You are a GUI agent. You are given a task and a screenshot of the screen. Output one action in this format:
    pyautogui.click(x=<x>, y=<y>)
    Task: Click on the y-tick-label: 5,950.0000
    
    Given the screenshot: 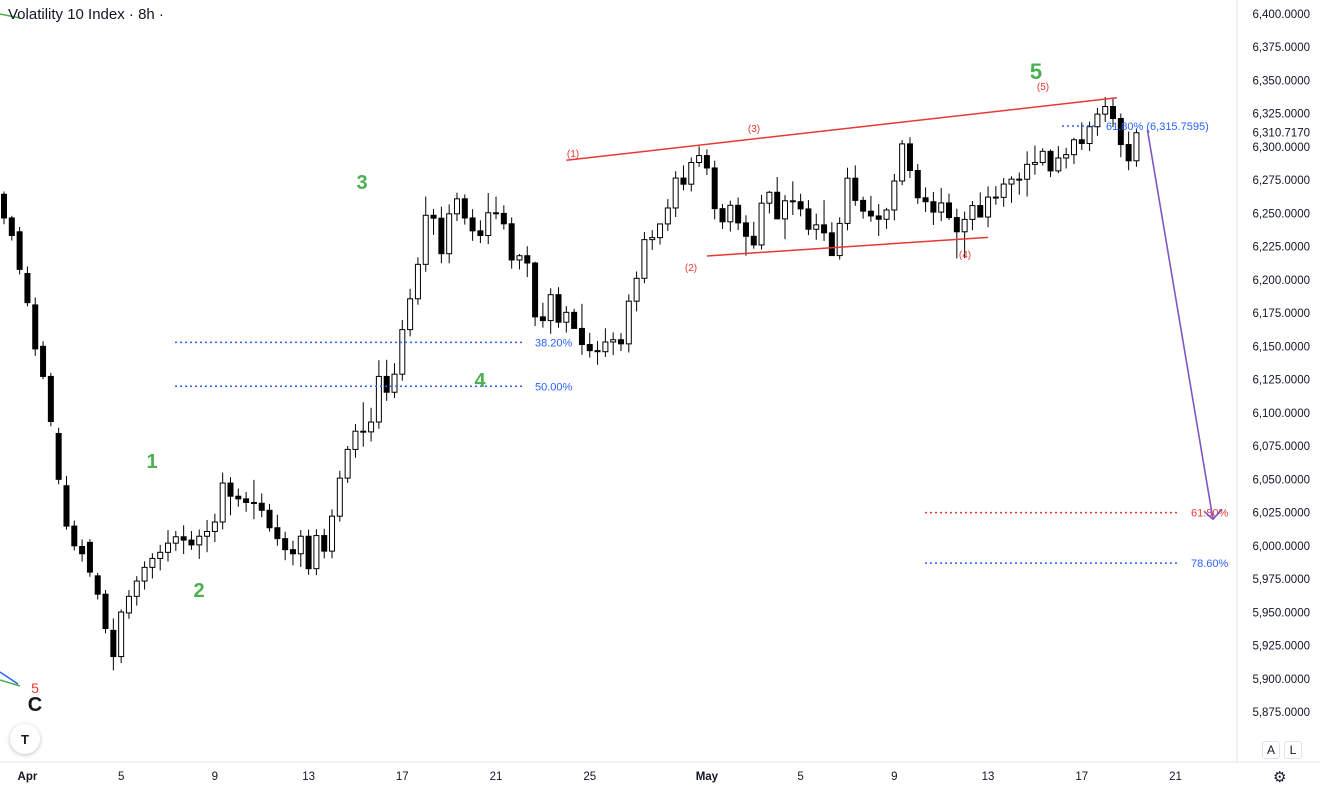 What is the action you would take?
    pyautogui.click(x=1281, y=613)
    